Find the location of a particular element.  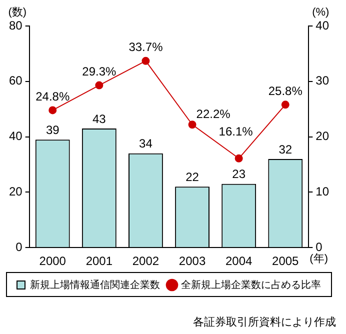

text: 各証券取引所資料により作成 is located at coordinates (264, 322).